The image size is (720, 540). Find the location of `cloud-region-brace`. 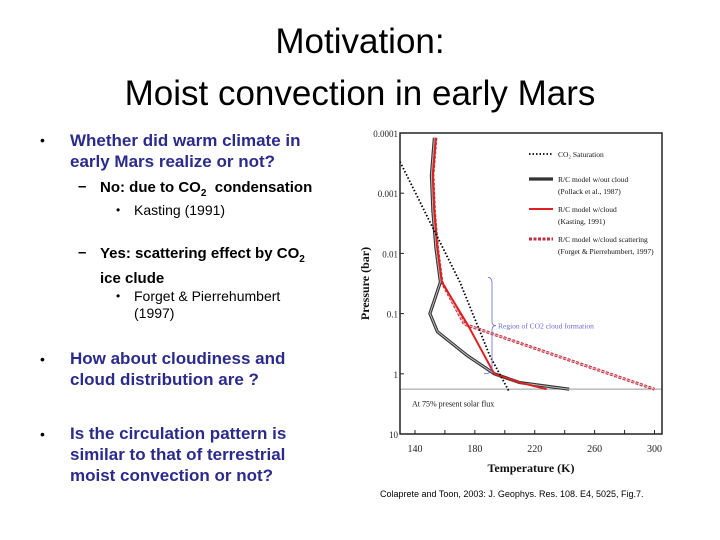

cloud-region-brace is located at coordinates (490, 325).